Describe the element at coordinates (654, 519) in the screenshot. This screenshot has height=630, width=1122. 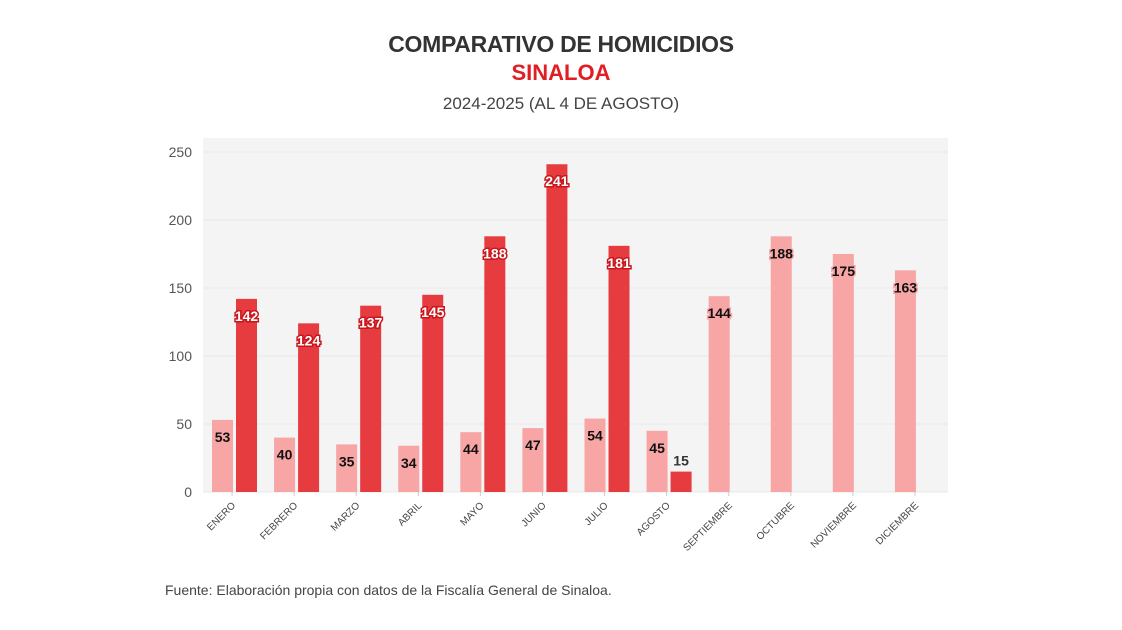
I see `x-tick-label: AGOSTO` at that location.